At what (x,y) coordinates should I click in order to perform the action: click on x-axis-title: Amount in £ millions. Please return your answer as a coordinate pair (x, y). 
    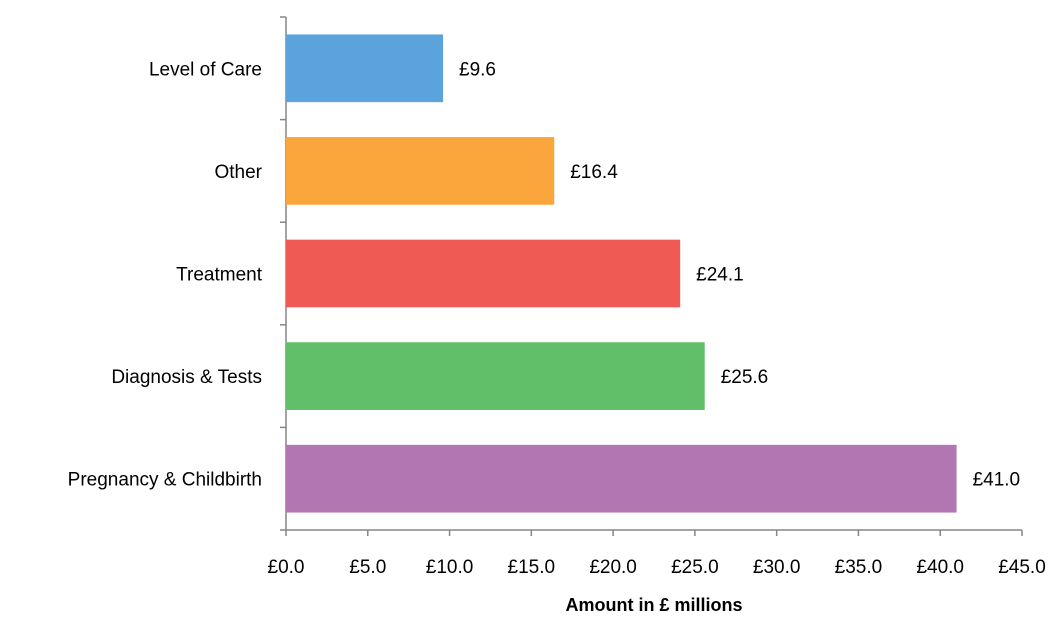
    Looking at the image, I should click on (653, 605).